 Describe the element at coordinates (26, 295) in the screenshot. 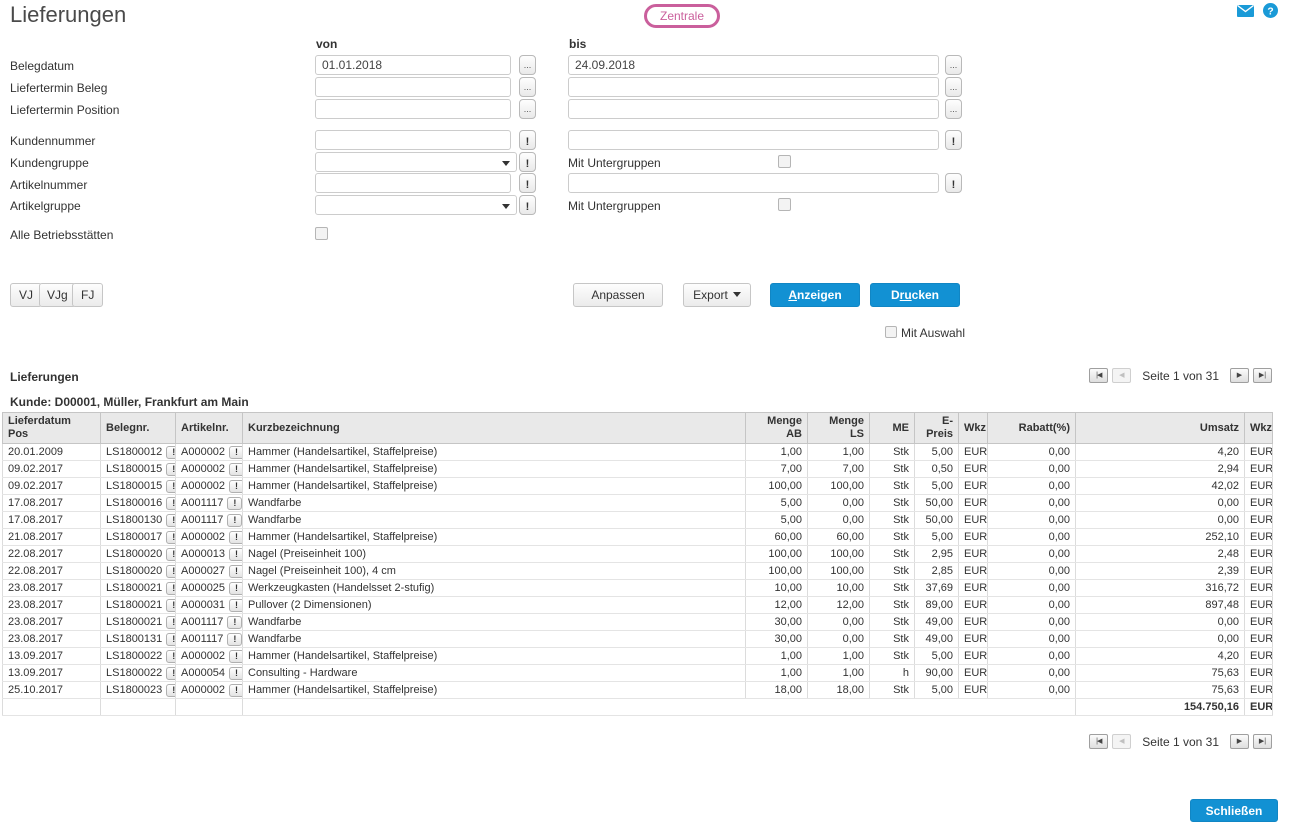

I see `vj-button: VJ` at that location.